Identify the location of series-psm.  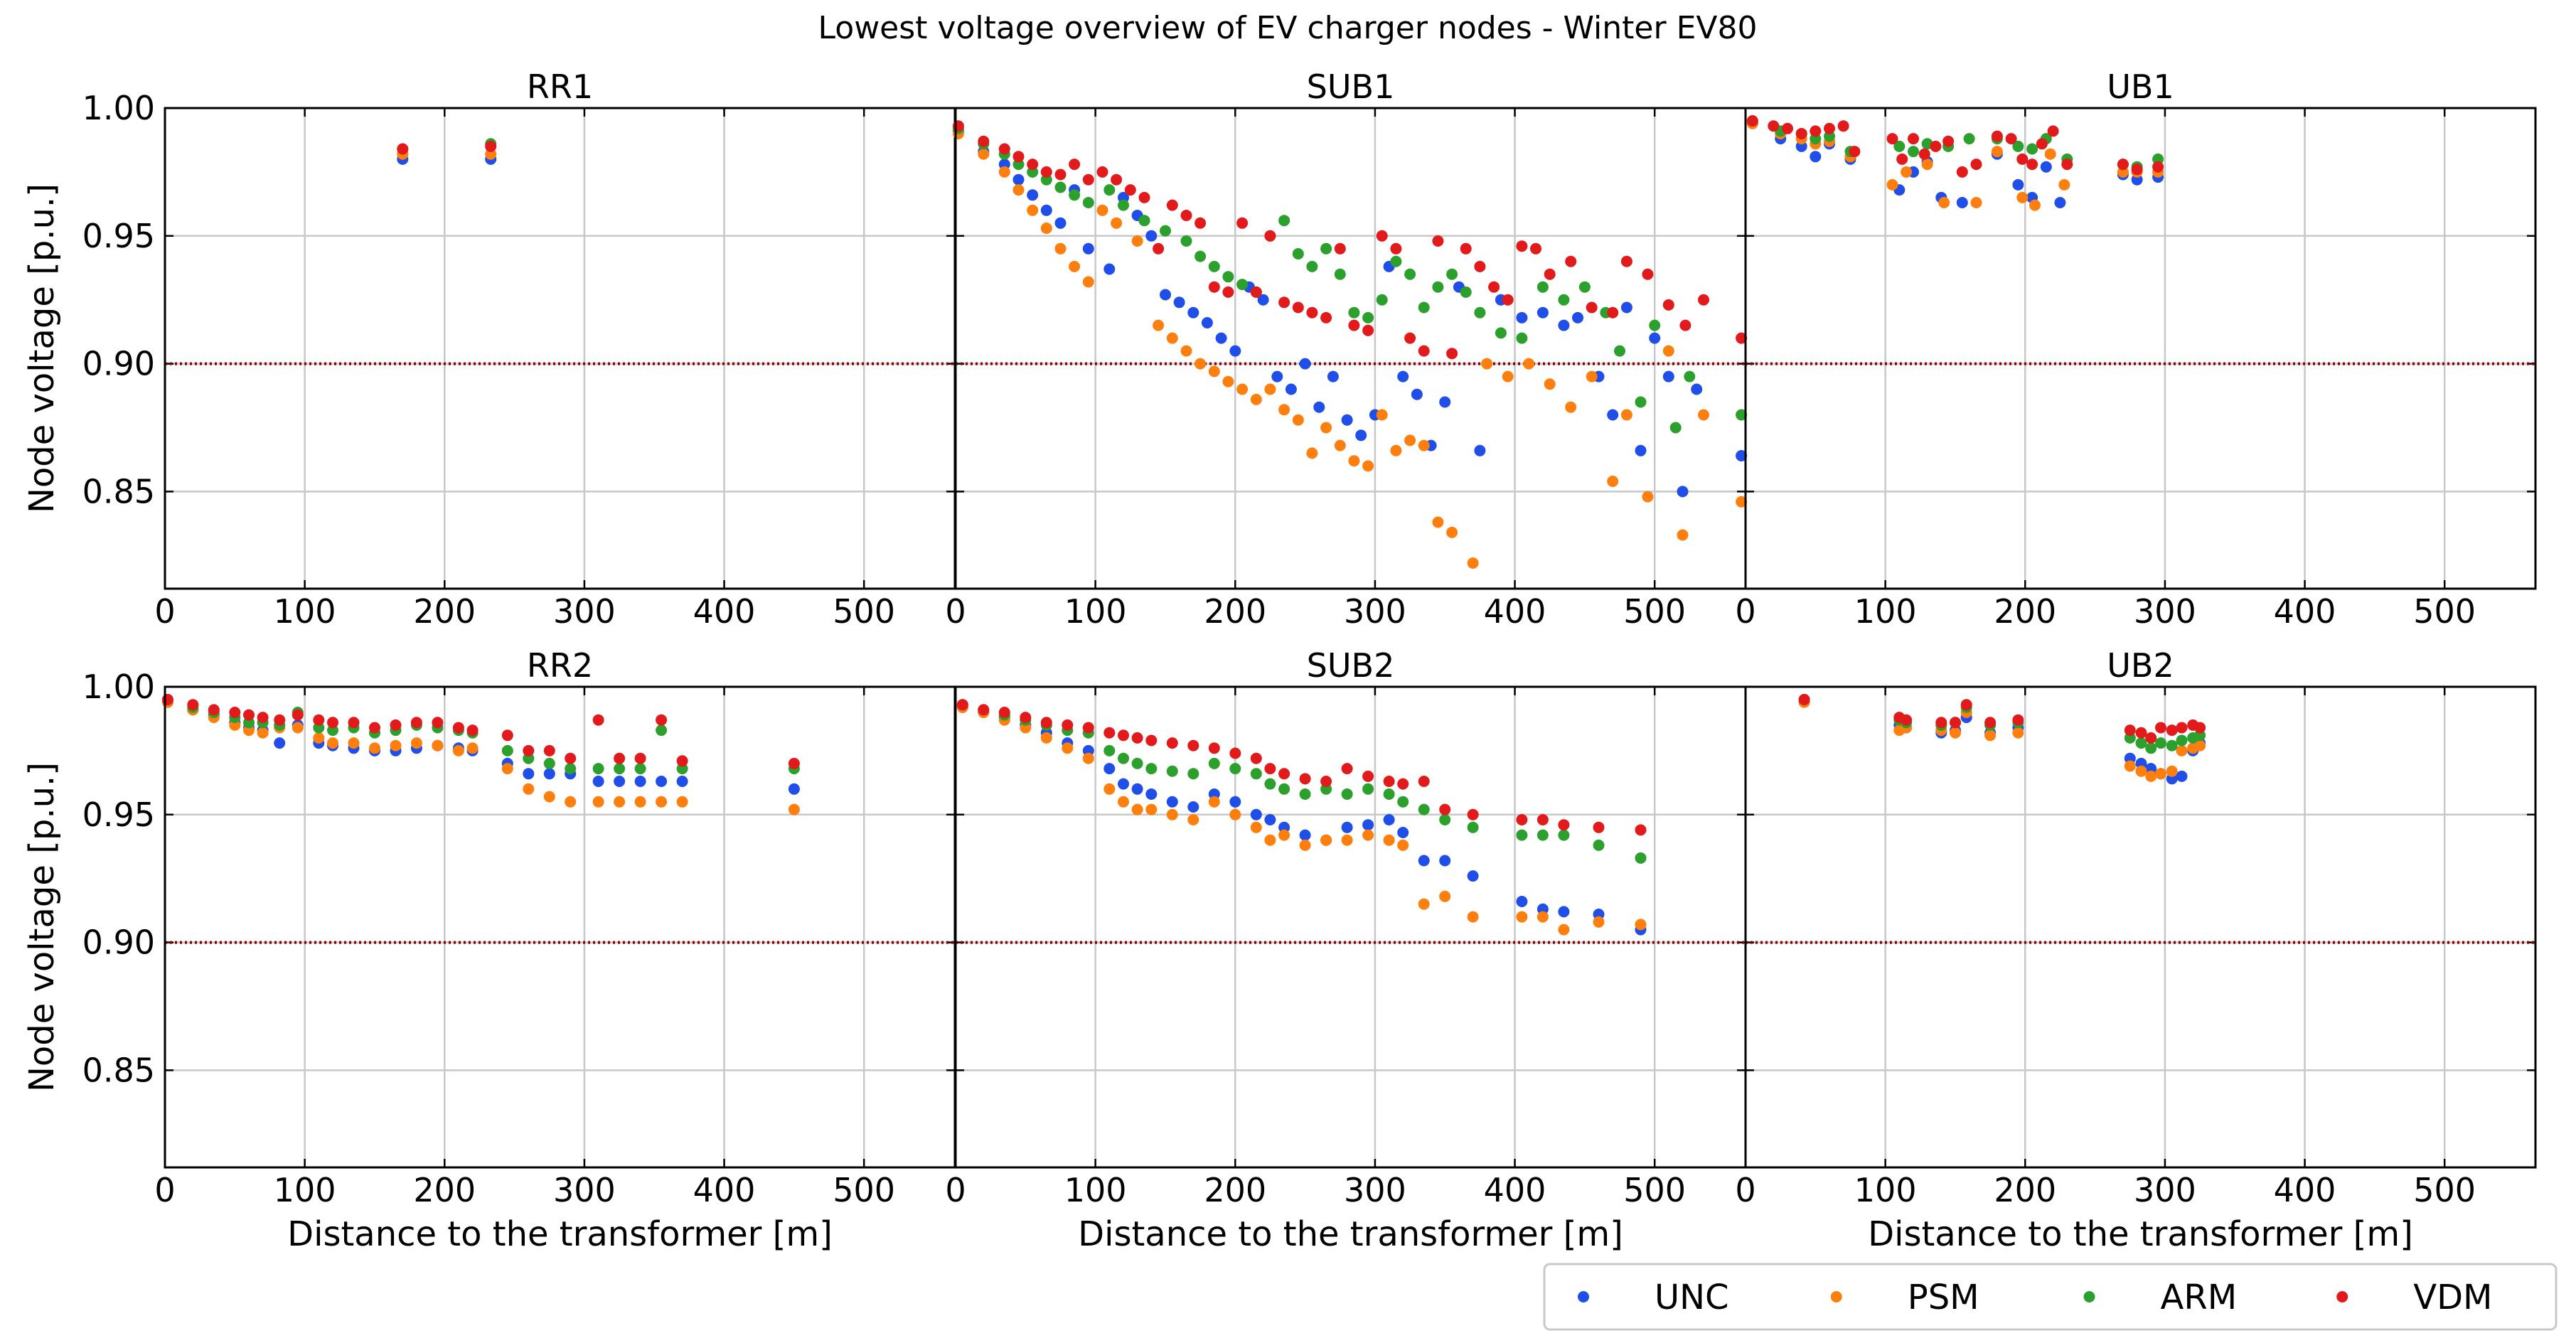
(1350, 348).